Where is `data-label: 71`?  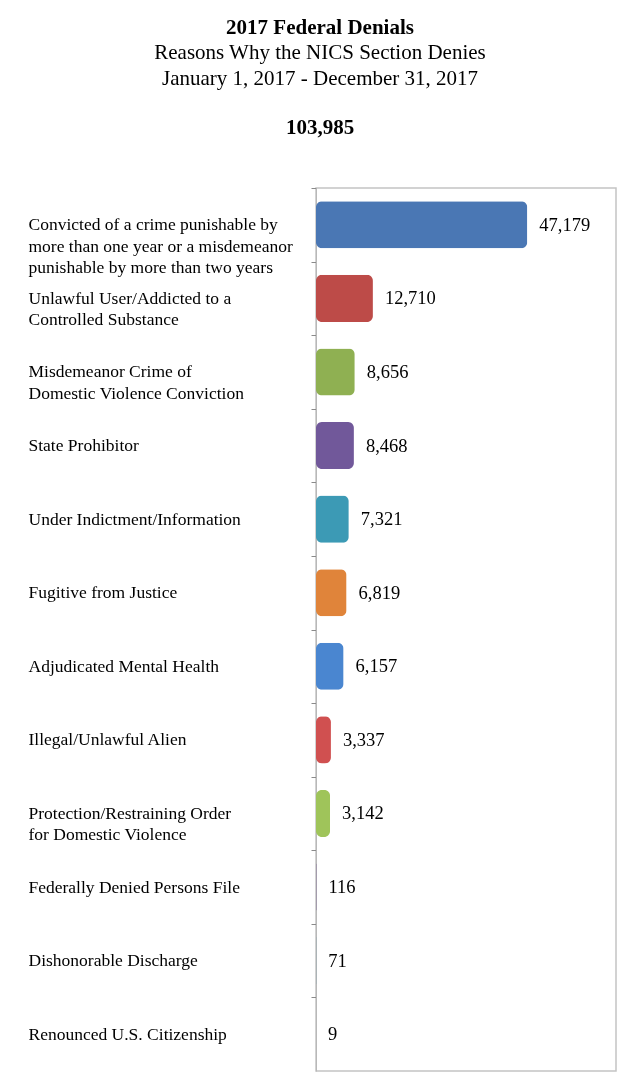
data-label: 71 is located at coordinates (337, 960).